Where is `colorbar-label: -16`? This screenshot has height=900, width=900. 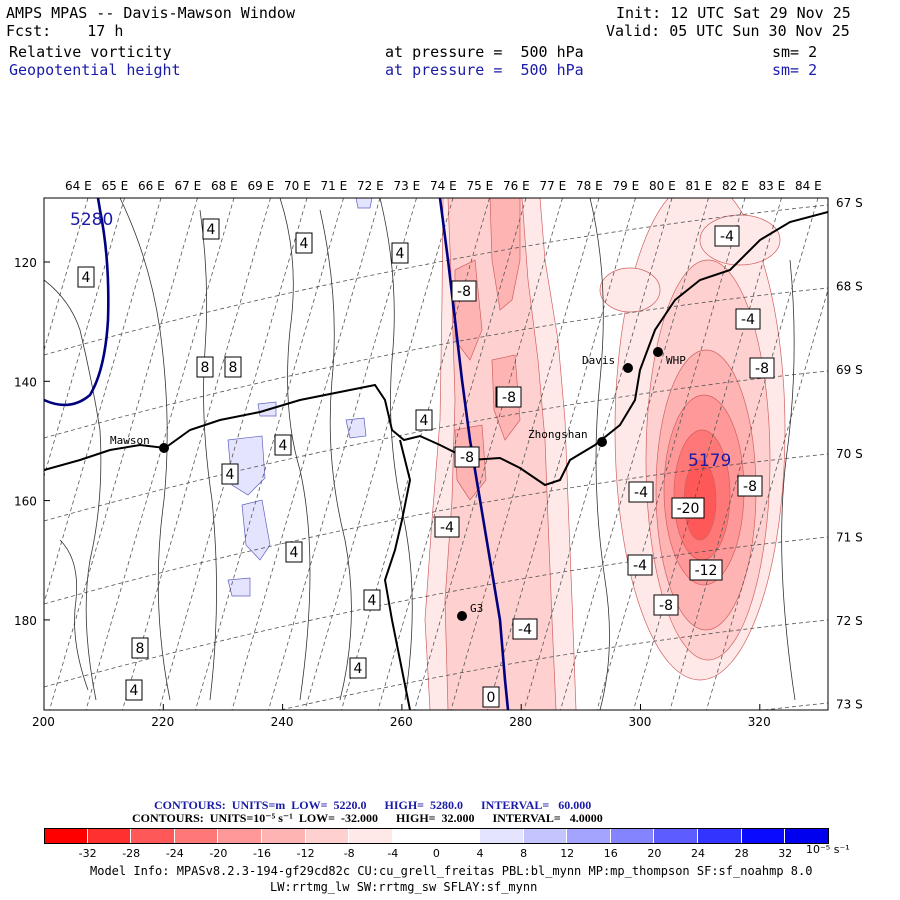
colorbar-label: -16 is located at coordinates (262, 853).